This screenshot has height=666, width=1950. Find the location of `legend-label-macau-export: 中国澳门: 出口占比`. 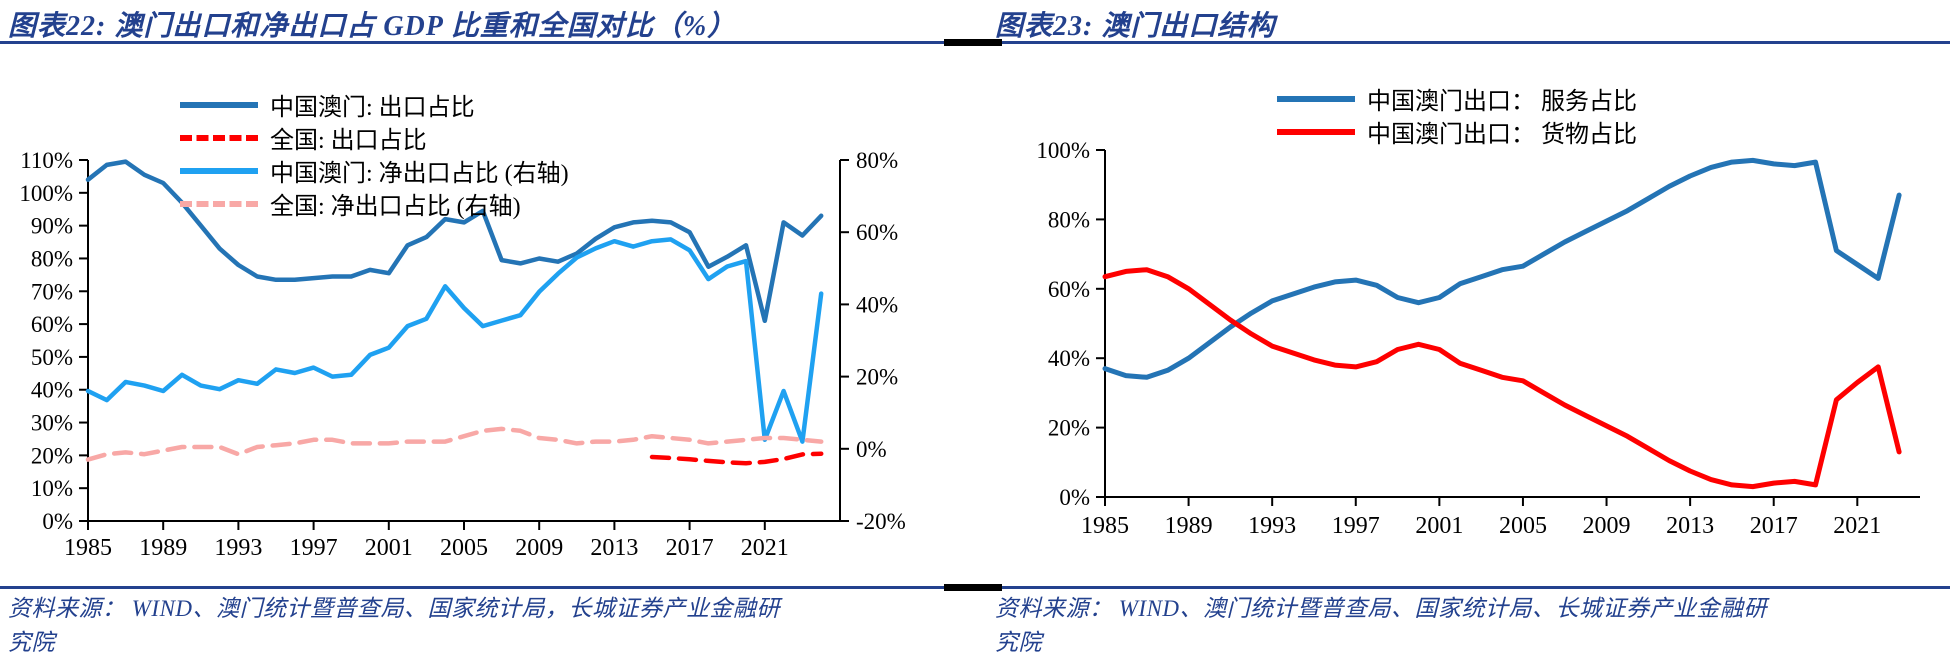

legend-label-macau-export: 中国澳门: 出口占比 is located at coordinates (372, 108).